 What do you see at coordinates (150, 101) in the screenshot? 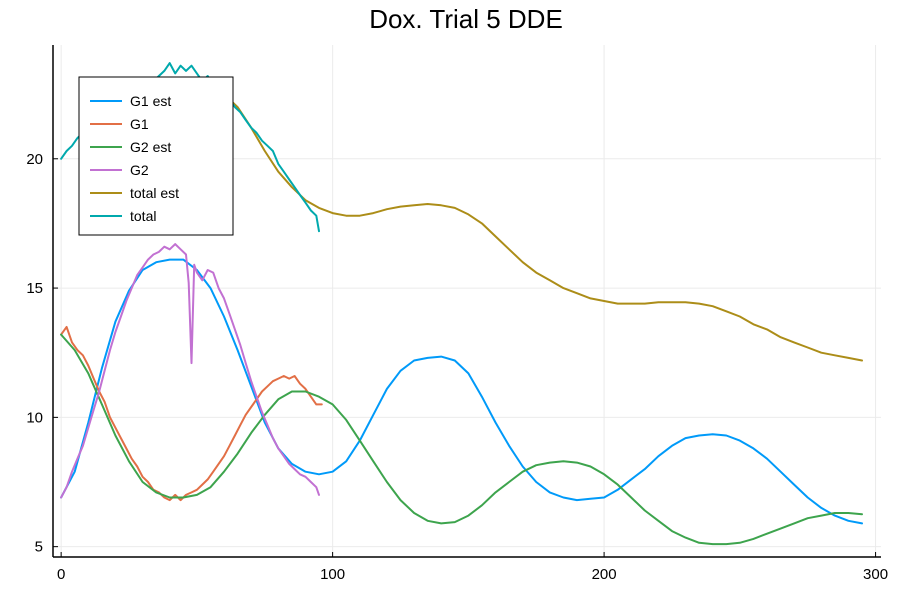
I see `legend-label-g1-est: G1 est` at bounding box center [150, 101].